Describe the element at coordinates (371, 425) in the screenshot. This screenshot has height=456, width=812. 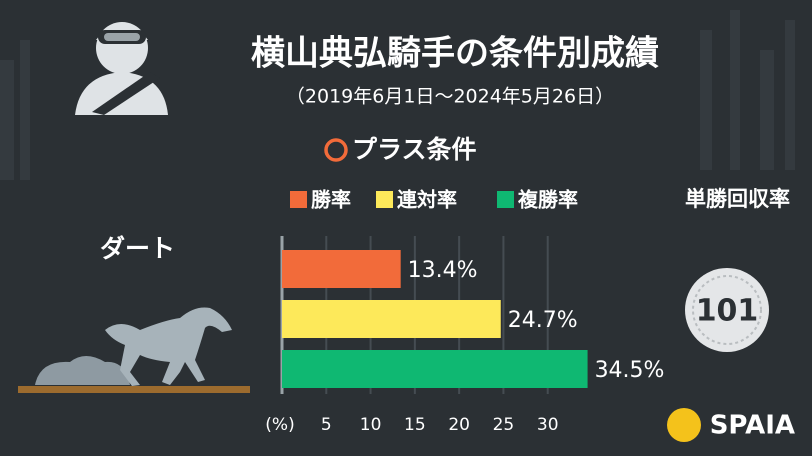
I see `x-tick-label: 10` at that location.